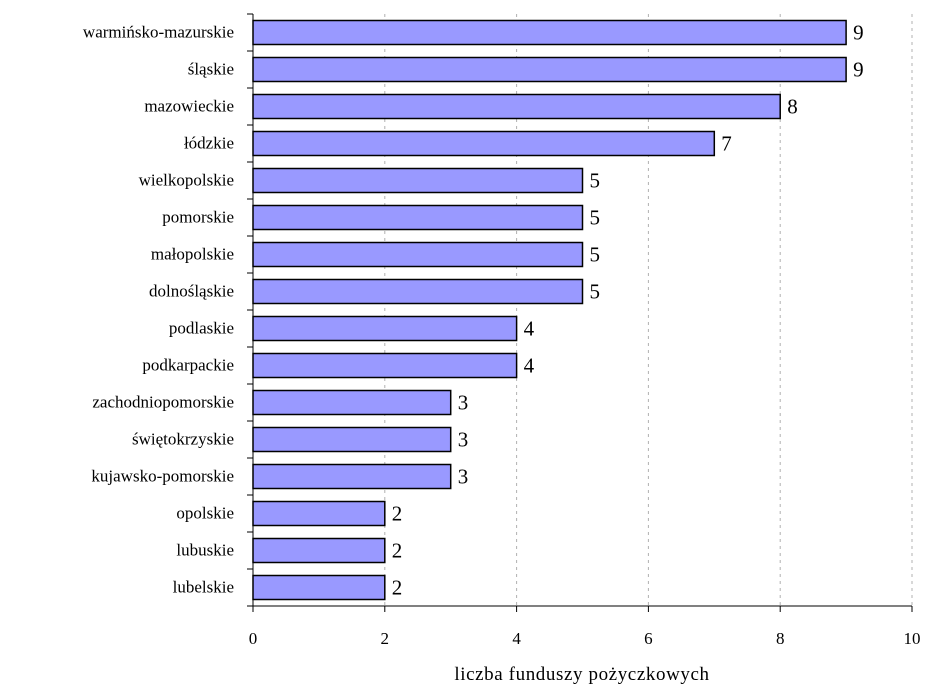  Describe the element at coordinates (201, 328) in the screenshot. I see `category-label: podlaskie` at that location.